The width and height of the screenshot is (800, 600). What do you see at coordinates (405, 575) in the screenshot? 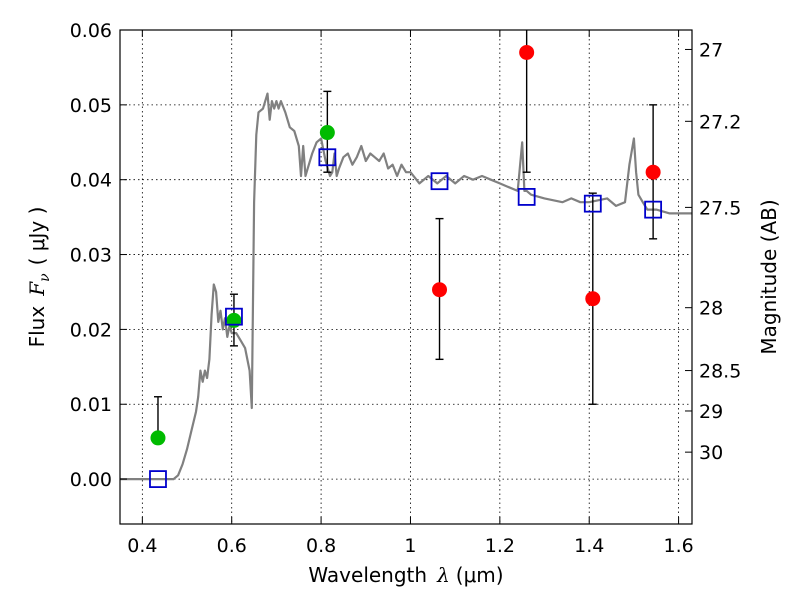
I see `x-axis-label: Wavelength λ (μm)` at bounding box center [405, 575].